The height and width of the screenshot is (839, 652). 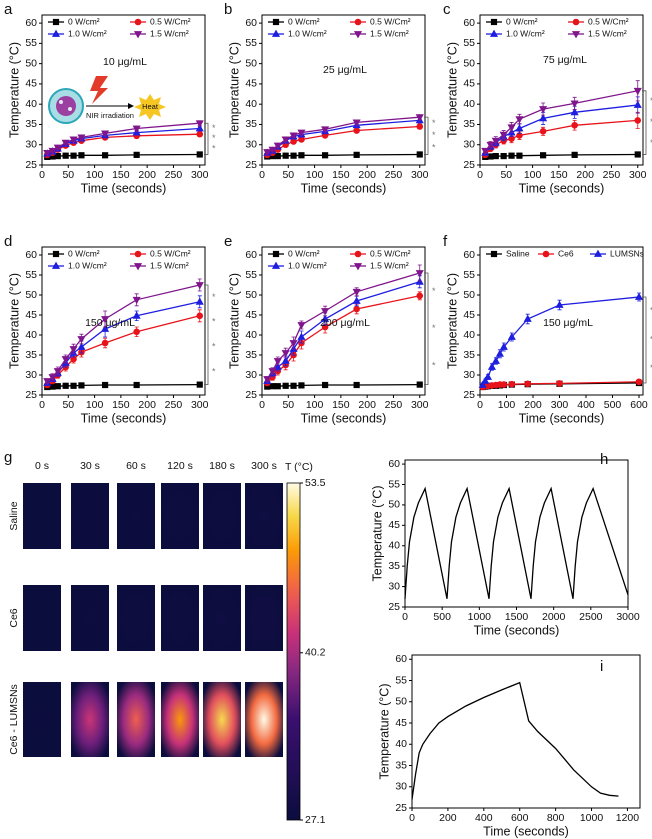 What do you see at coordinates (517, 630) in the screenshot?
I see `x-axis-label: Time (seconds)` at bounding box center [517, 630].